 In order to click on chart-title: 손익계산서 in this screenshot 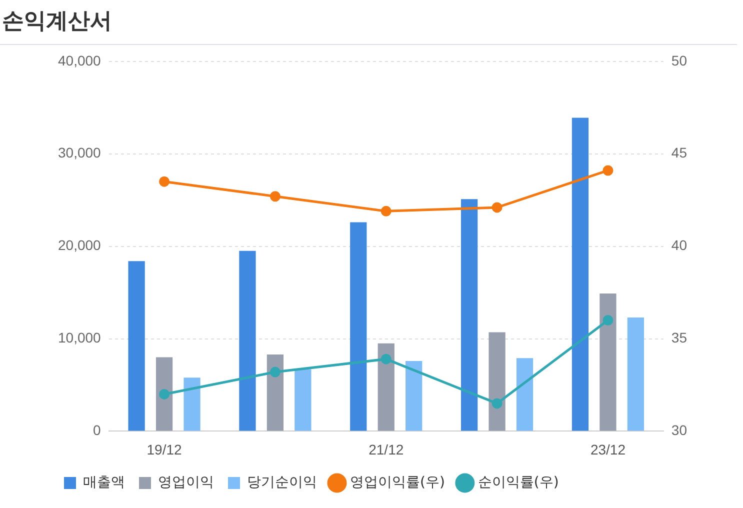, I will do `click(368, 22)`.